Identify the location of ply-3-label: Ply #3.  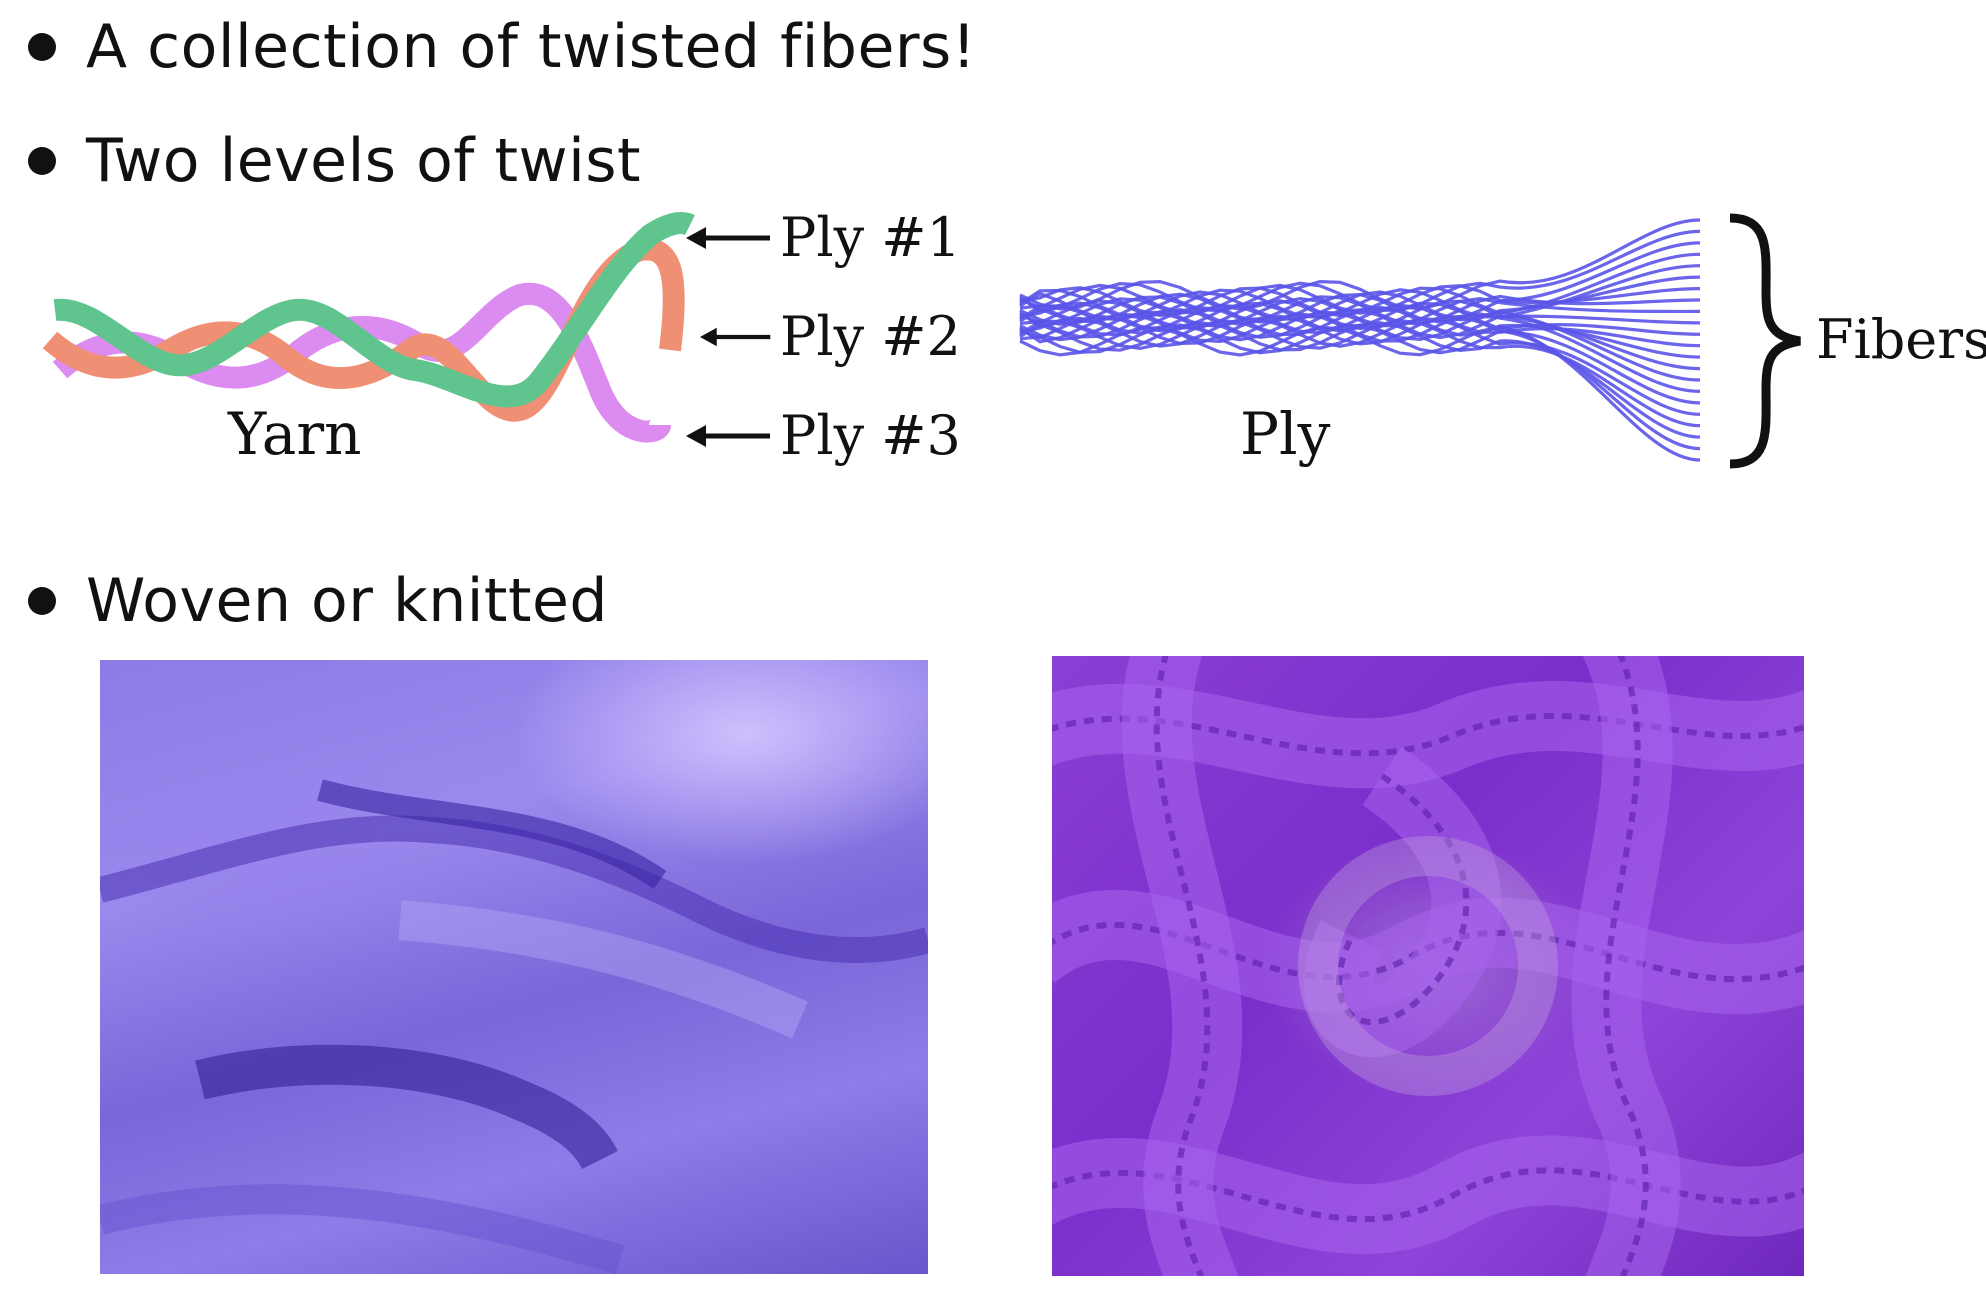
(823, 435).